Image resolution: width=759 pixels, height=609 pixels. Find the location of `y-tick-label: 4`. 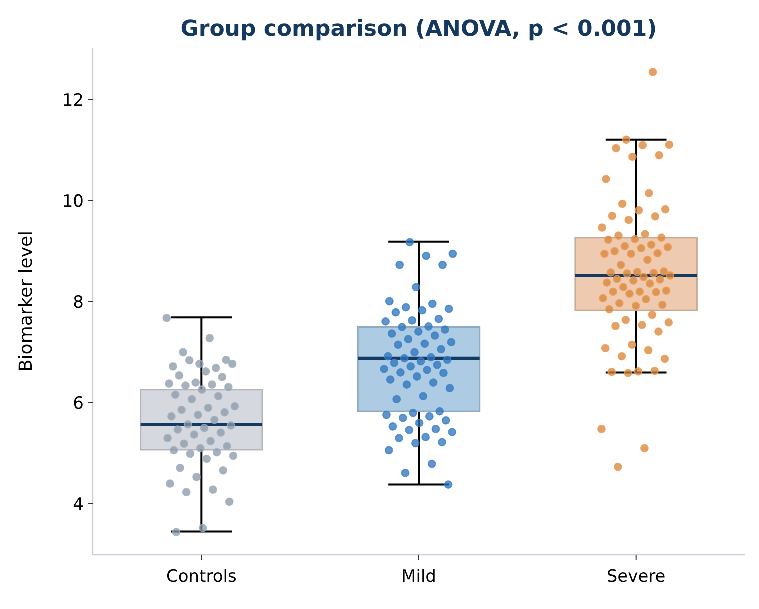

y-tick-label: 4 is located at coordinates (78, 504).